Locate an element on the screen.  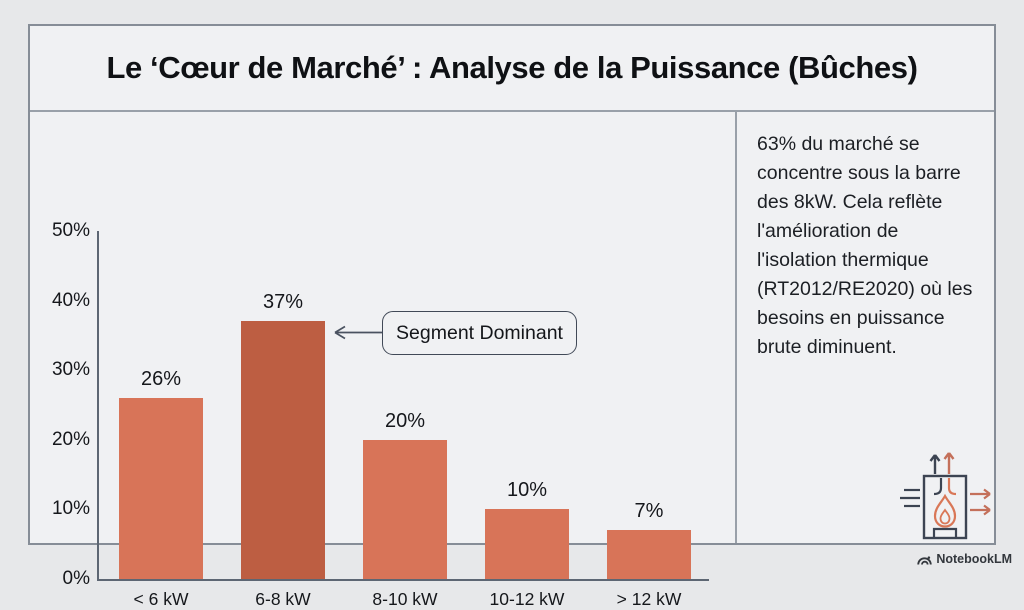
bar-> 12 kW is located at coordinates (649, 554).